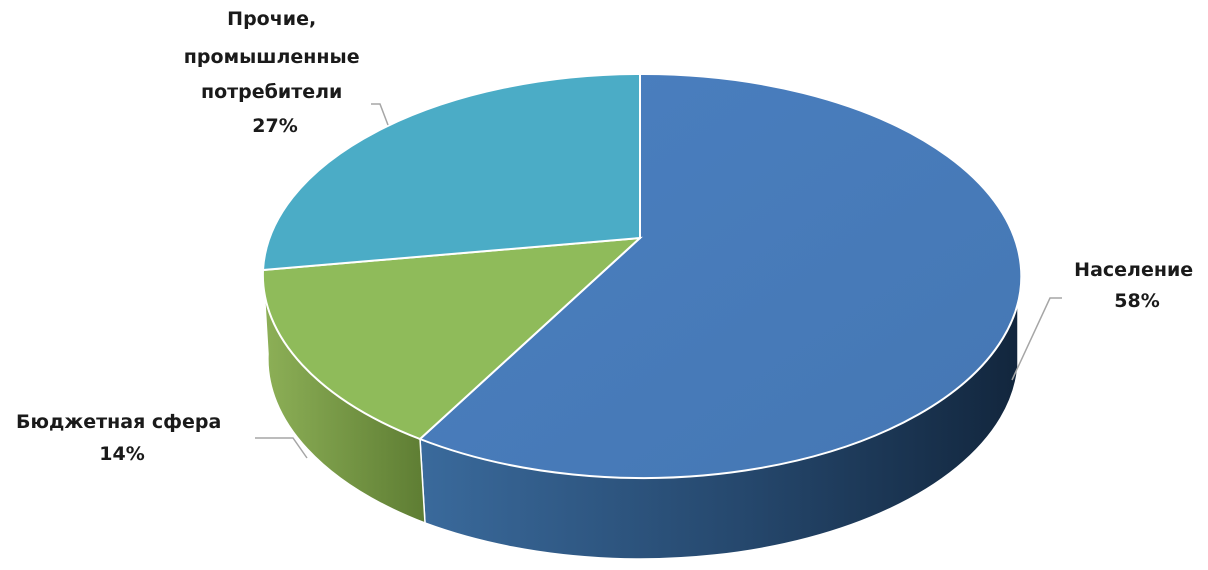 The height and width of the screenshot is (570, 1208). I want to click on slice-label-text: Бюджетная сфера, so click(118, 422).